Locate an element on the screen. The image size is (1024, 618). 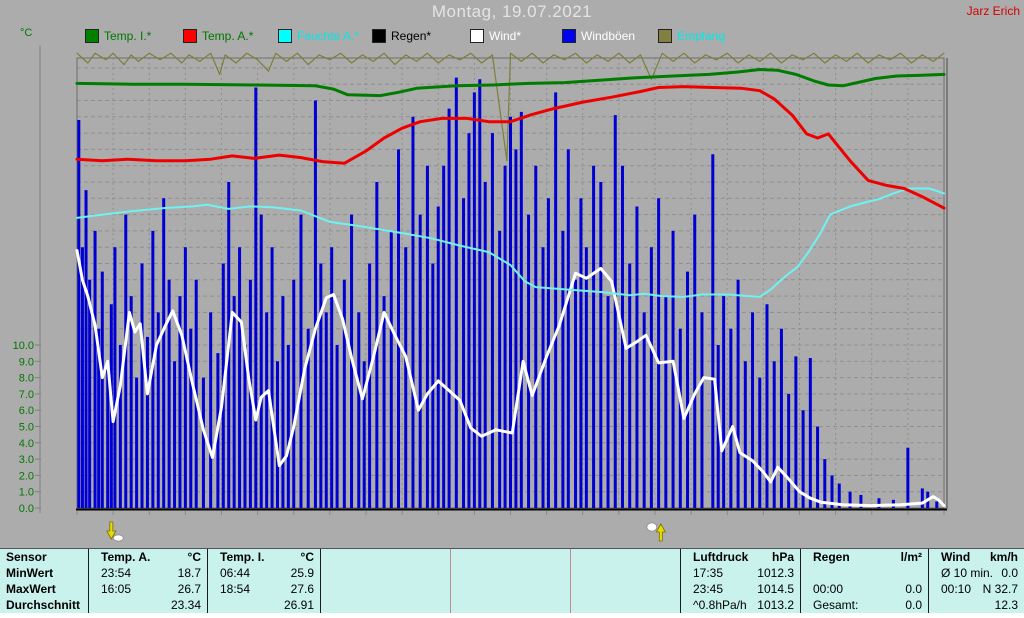
legend-label-temp-i: Temp. I.* is located at coordinates (128, 36).